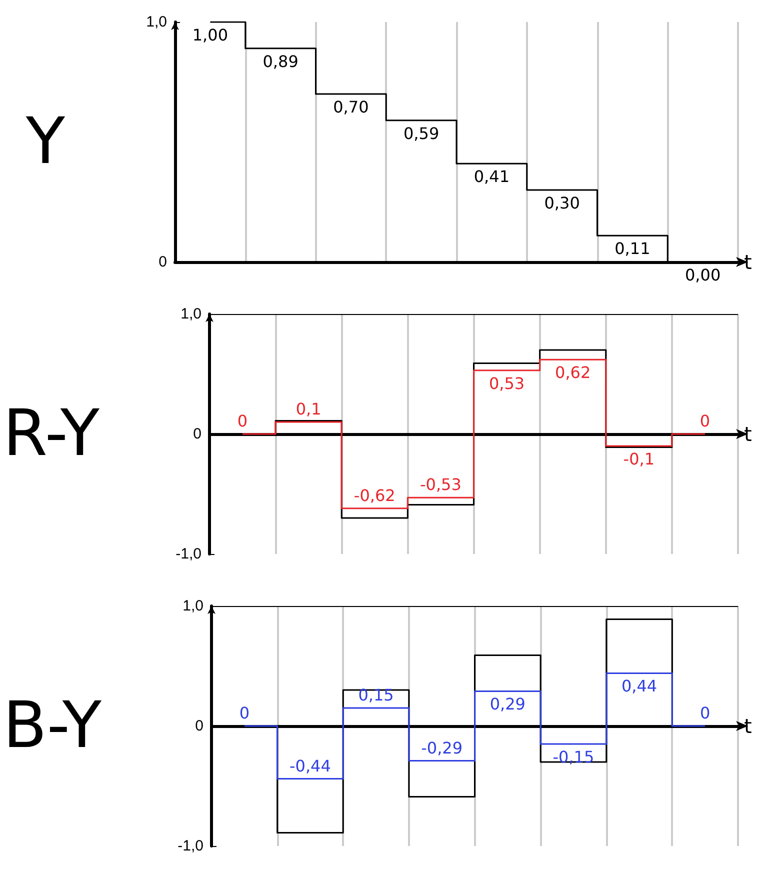 This screenshot has height=878, width=773. I want to click on y-axis-title: B-Y, so click(52, 726).